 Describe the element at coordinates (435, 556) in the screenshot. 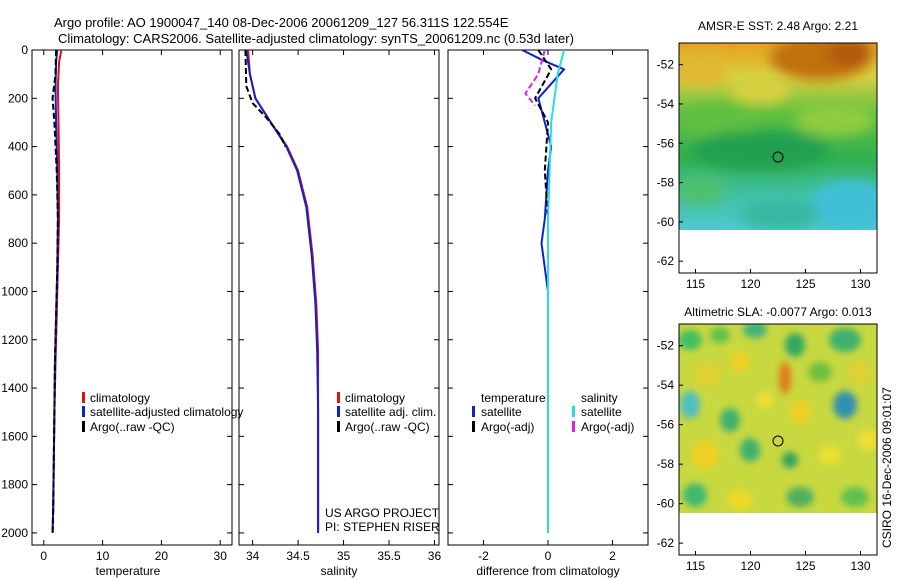

I see `x-tick-label: 36` at that location.